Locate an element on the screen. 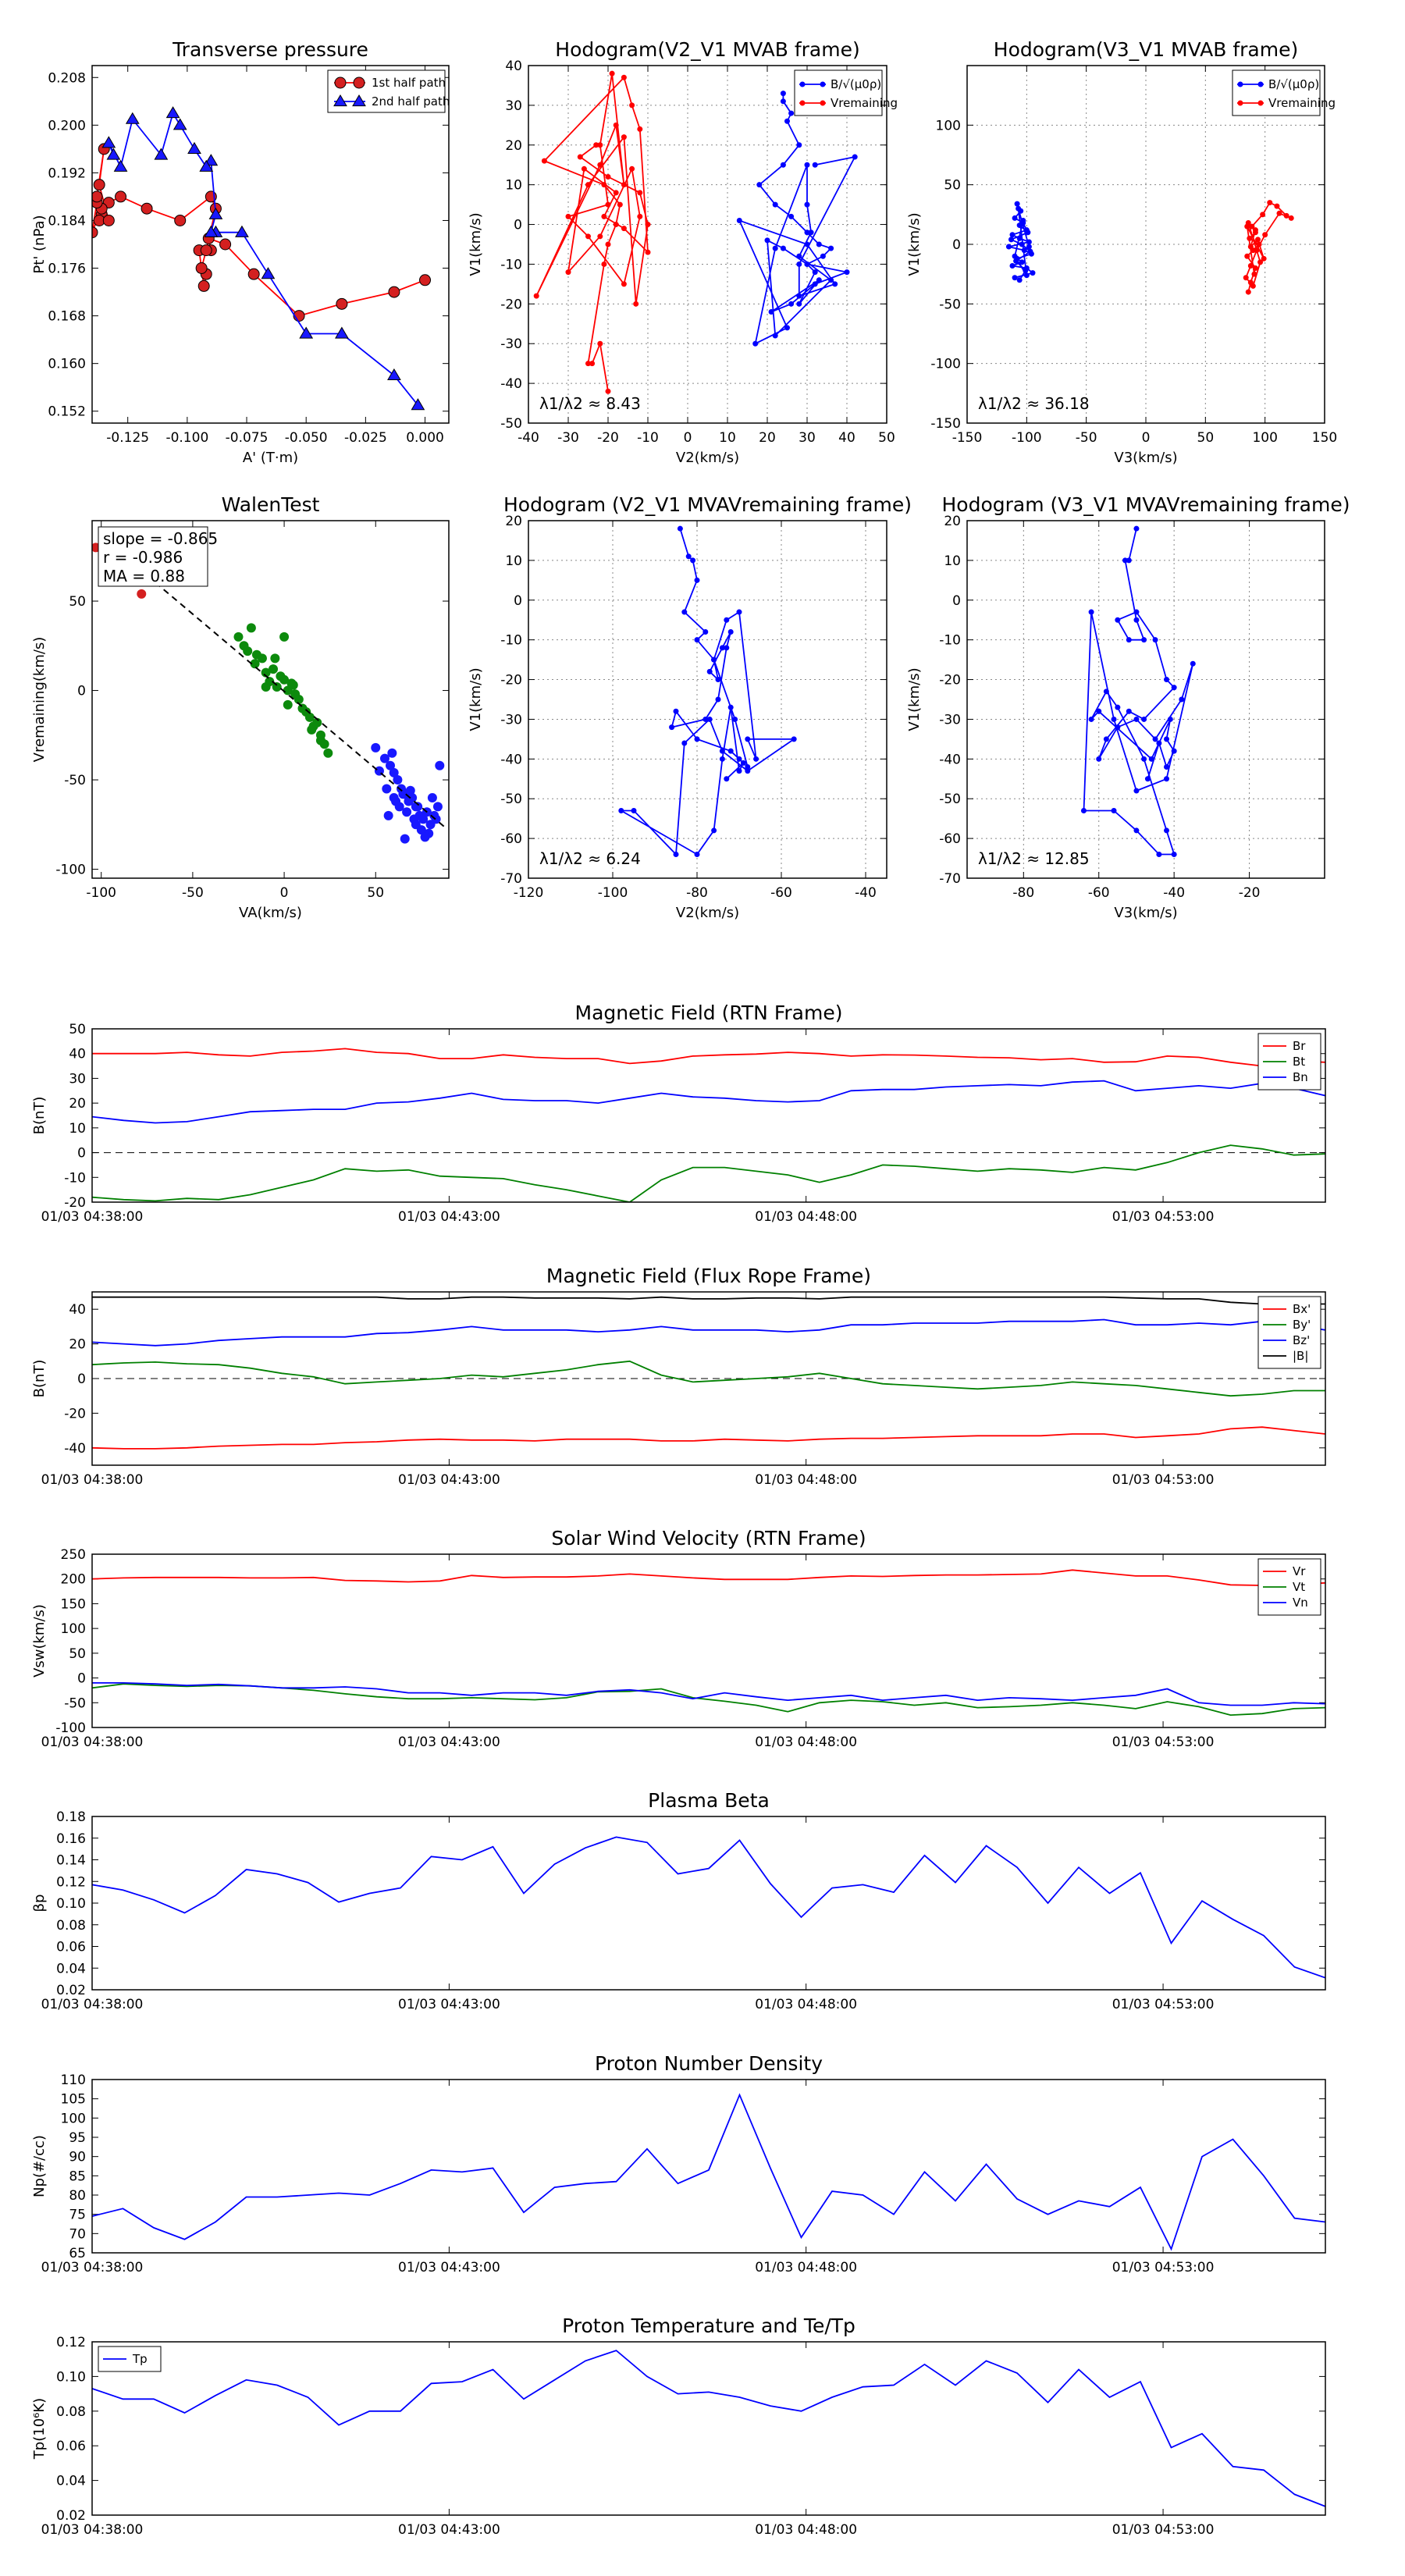 The image size is (1405, 2576). h31-ytick-label-0: -150 is located at coordinates (946, 424).